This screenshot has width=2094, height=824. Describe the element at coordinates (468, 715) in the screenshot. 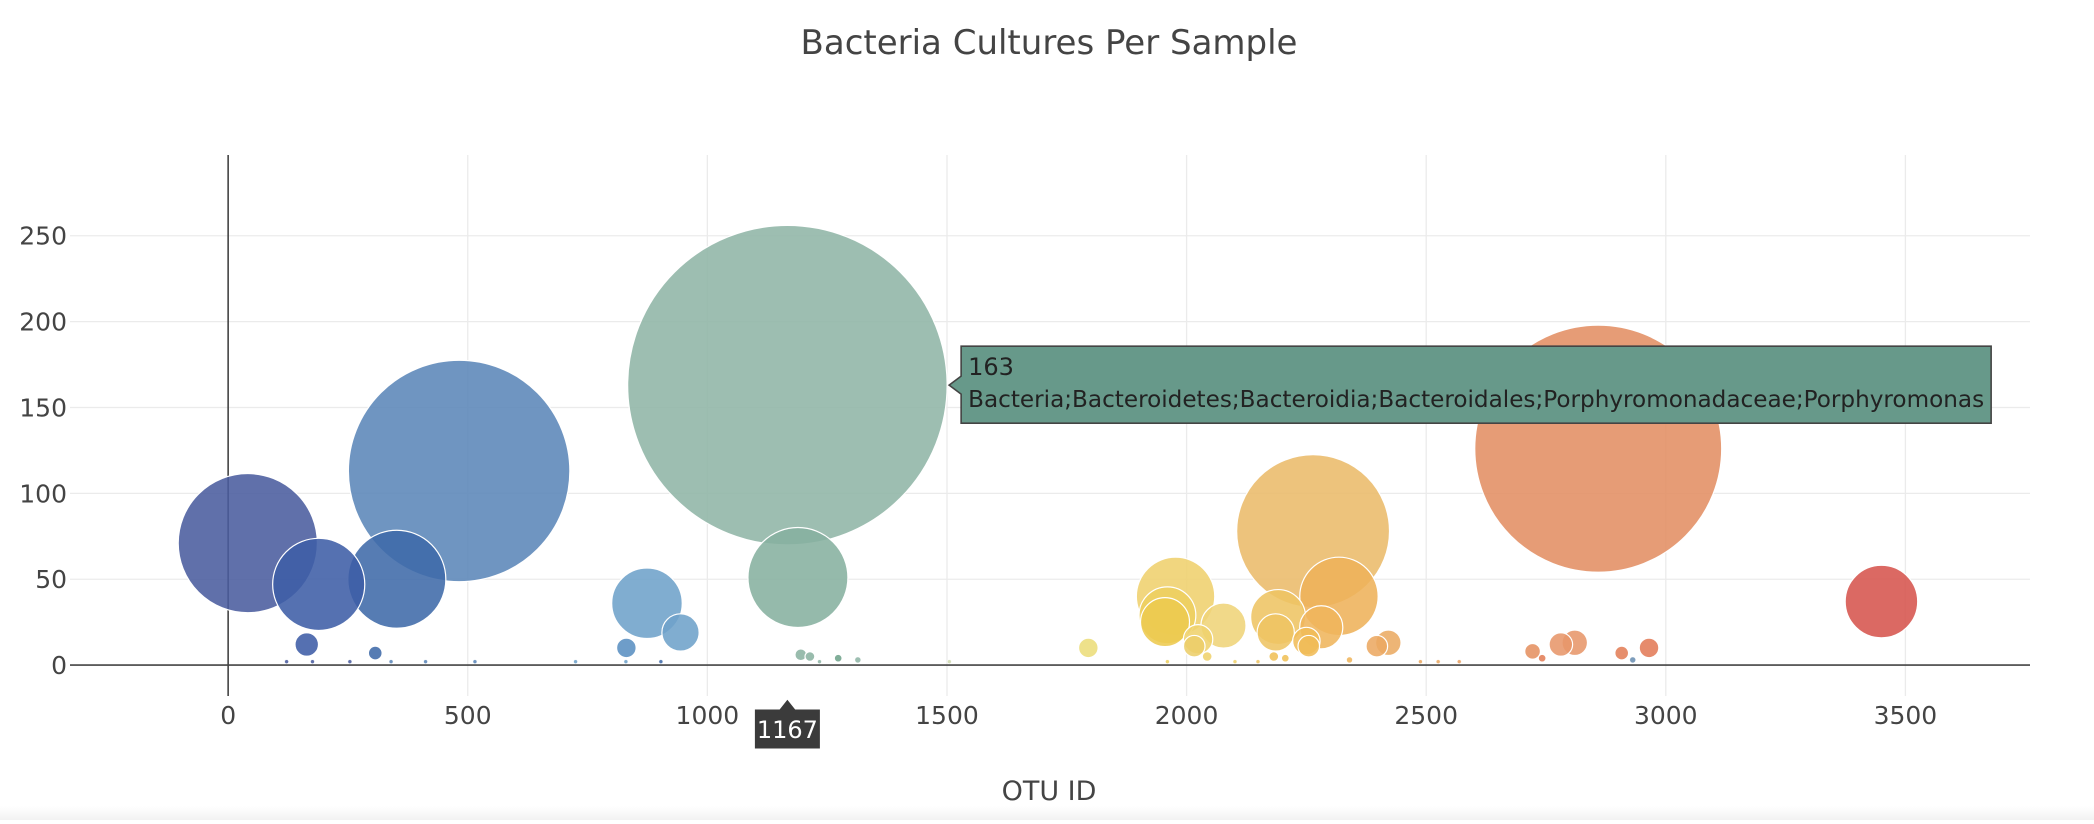

I see `x-tick-label: 500` at that location.